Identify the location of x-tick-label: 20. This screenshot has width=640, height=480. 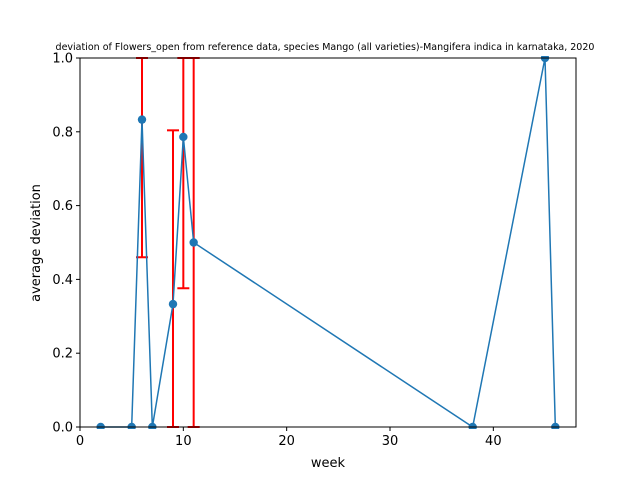
(286, 441).